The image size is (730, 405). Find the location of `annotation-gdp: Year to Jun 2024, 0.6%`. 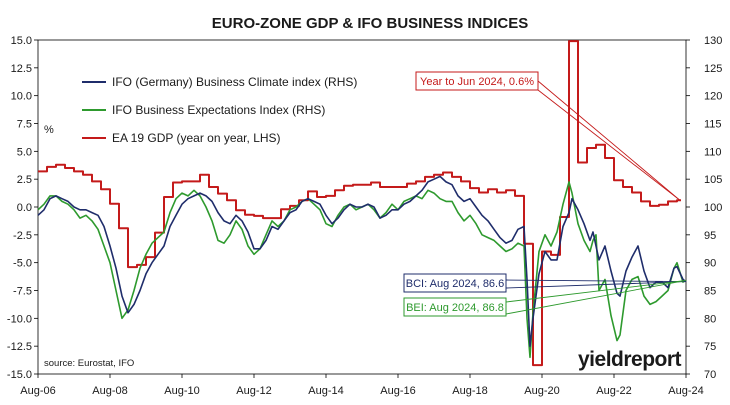

annotation-gdp: Year to Jun 2024, 0.6% is located at coordinates (477, 81).